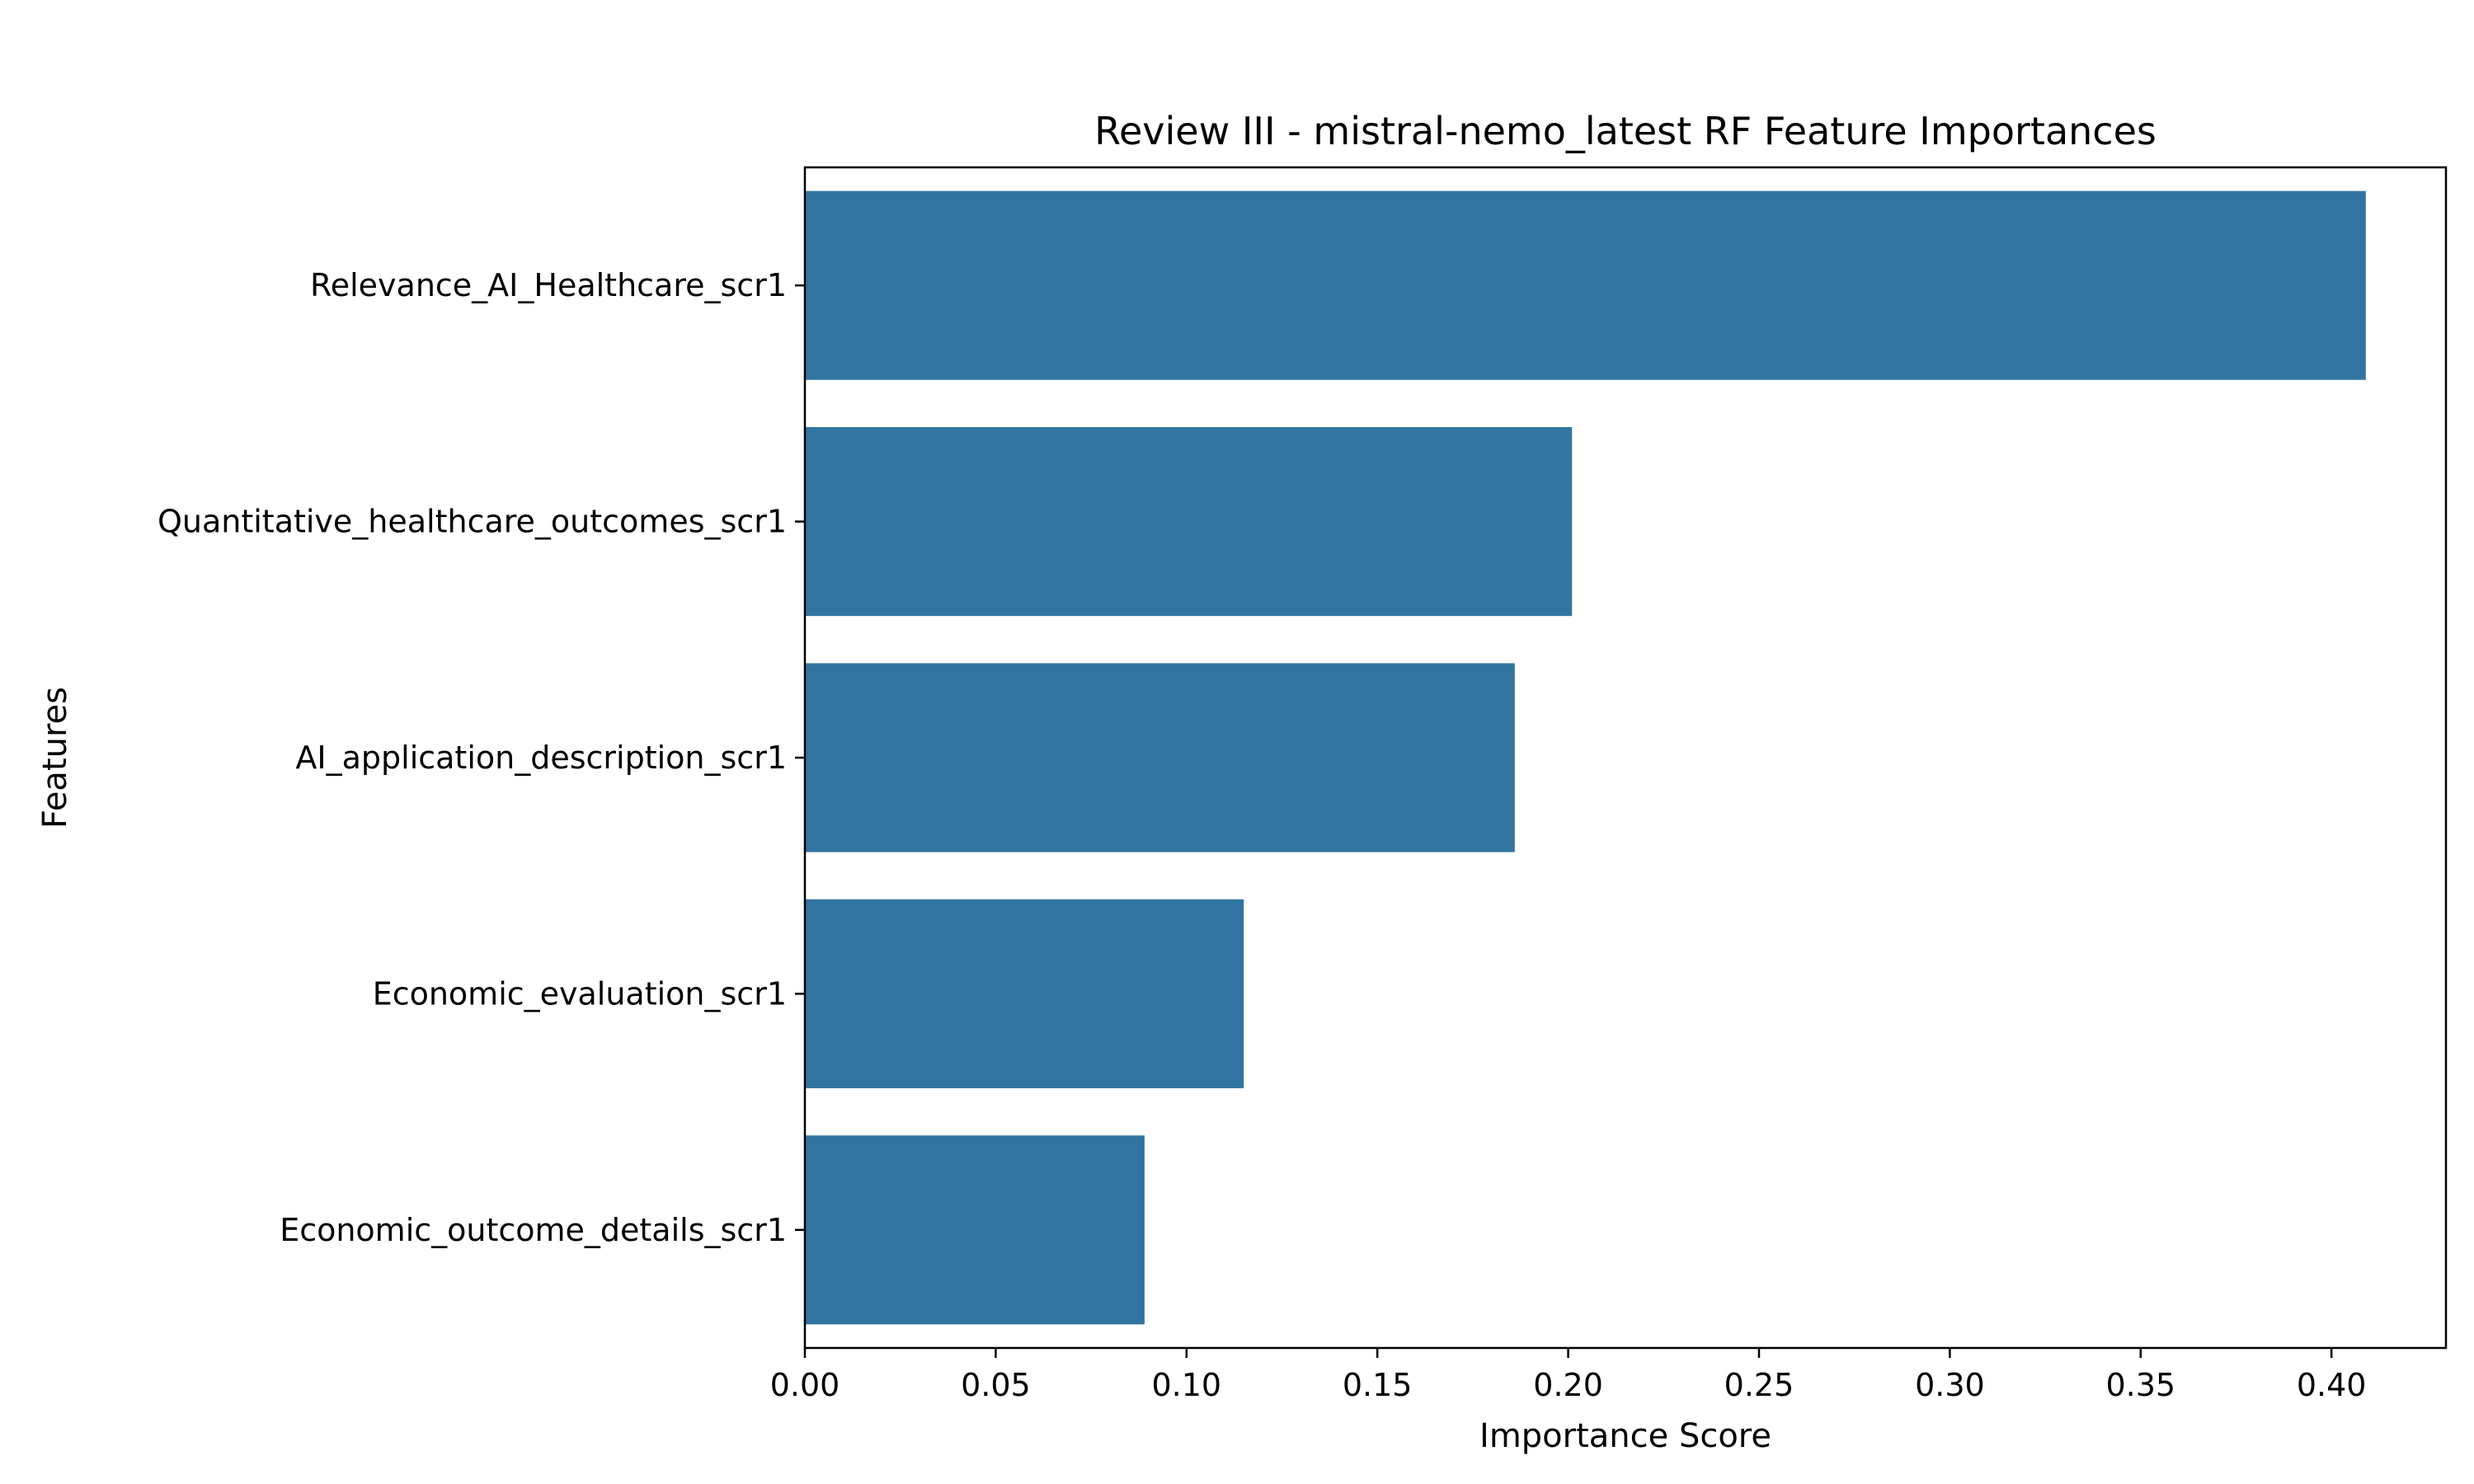  I want to click on x-tick-label: 0.15, so click(1378, 1385).